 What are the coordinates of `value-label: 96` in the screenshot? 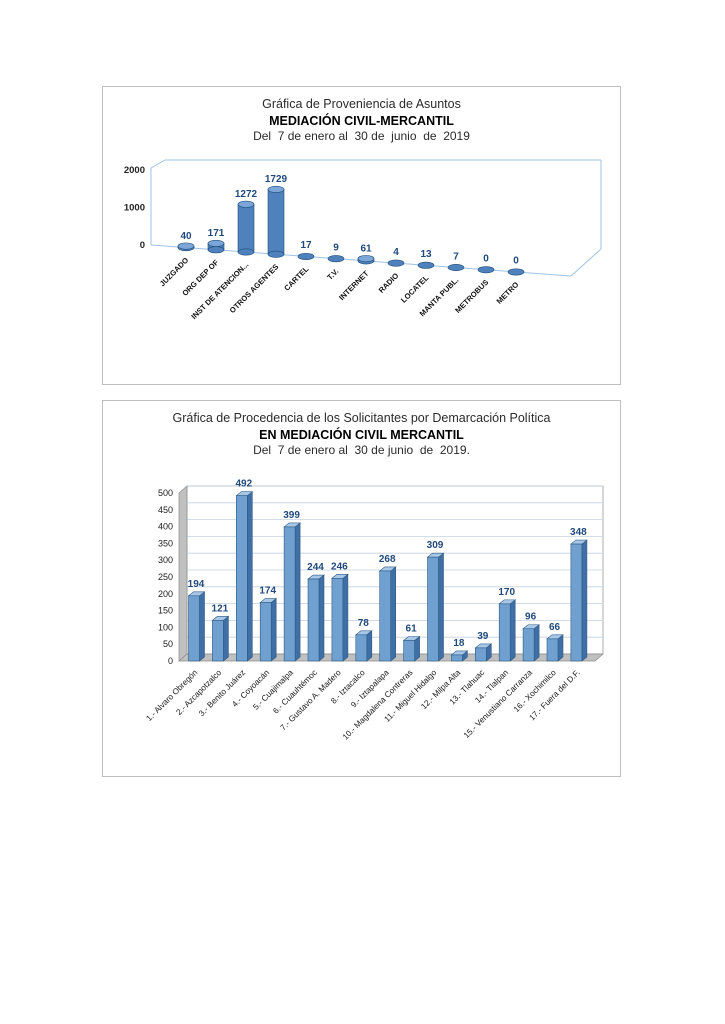 It's located at (531, 617).